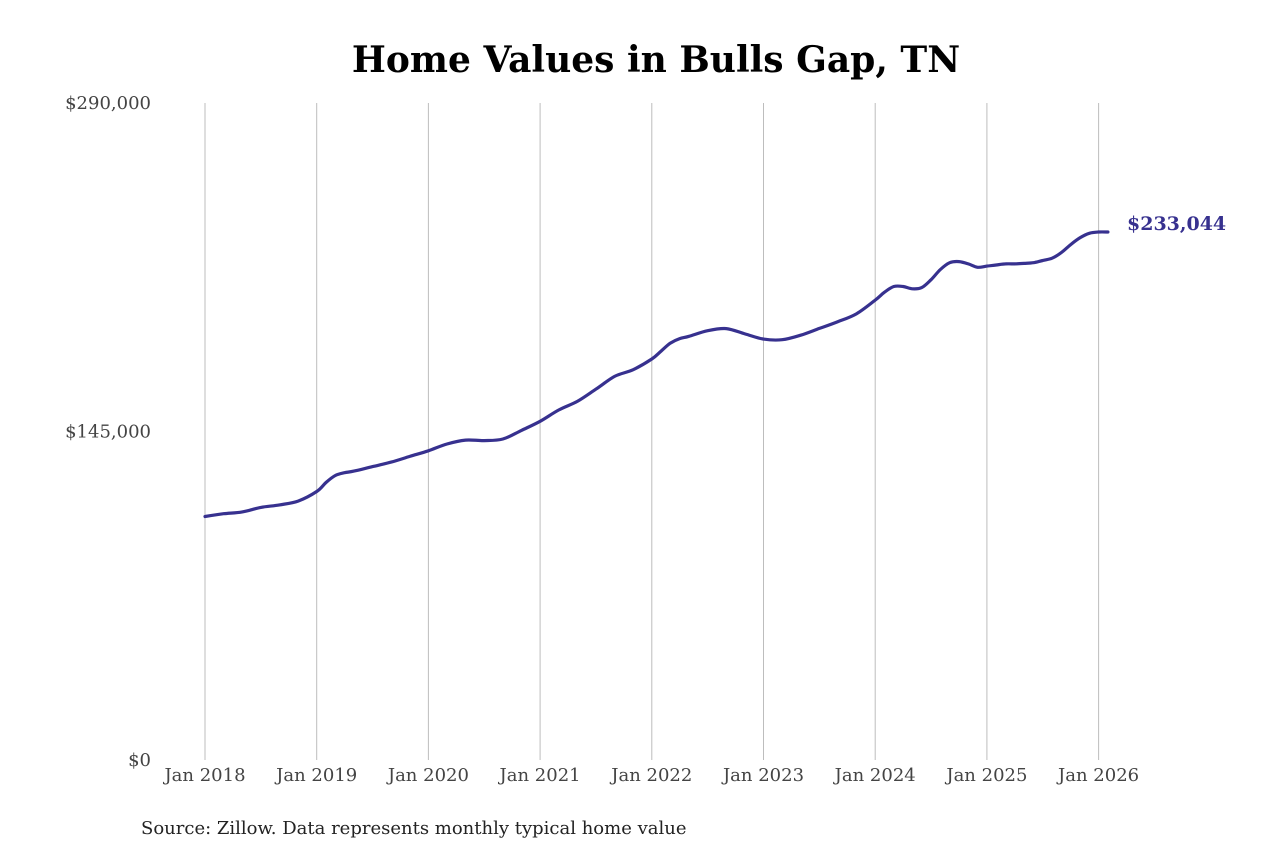 This screenshot has width=1280, height=853. What do you see at coordinates (762, 775) in the screenshot?
I see `x-tick-label: Jan 2023` at bounding box center [762, 775].